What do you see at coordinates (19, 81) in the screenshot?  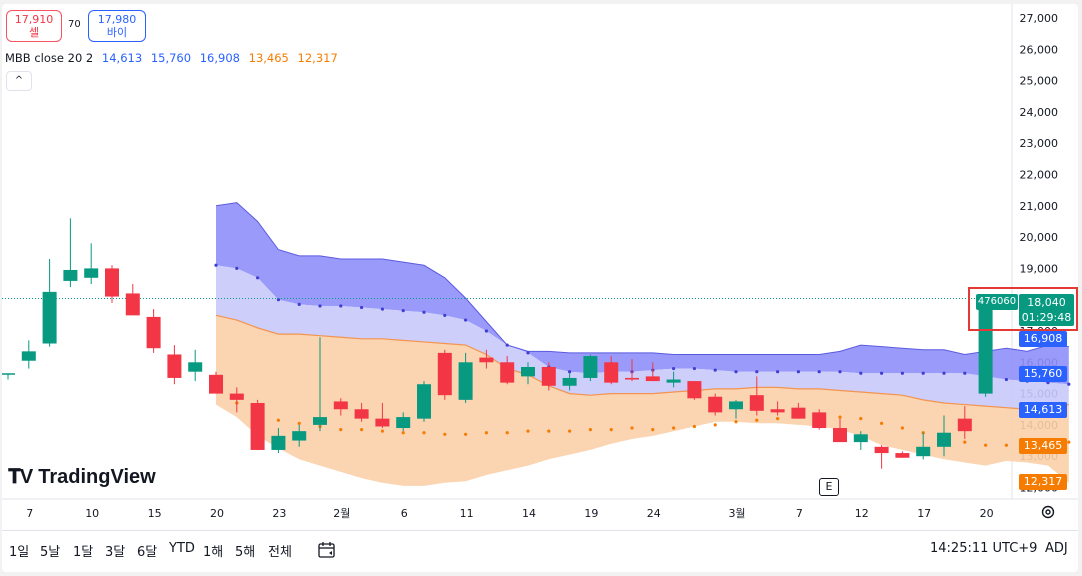 I see `collapse-legend-button: ^` at bounding box center [19, 81].